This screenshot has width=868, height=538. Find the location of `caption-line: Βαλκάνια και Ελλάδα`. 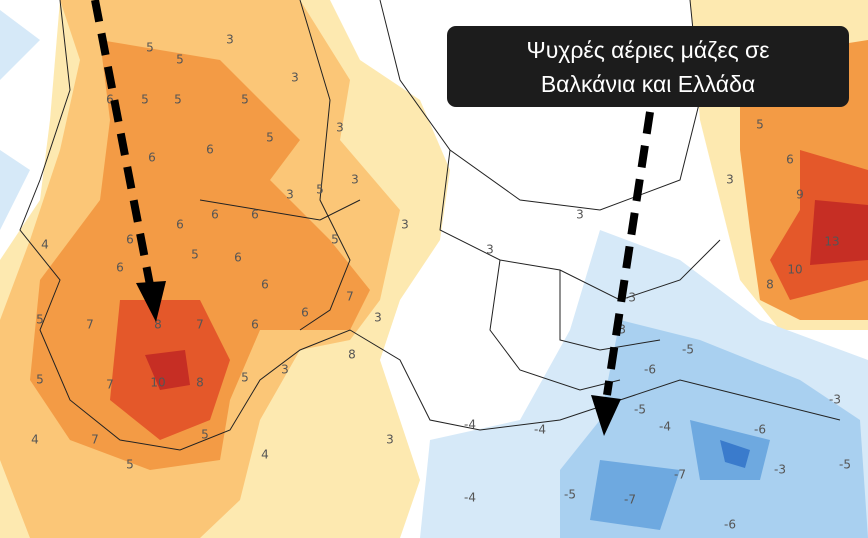

caption-line: Βαλκάνια και Ελλάδα is located at coordinates (648, 84).